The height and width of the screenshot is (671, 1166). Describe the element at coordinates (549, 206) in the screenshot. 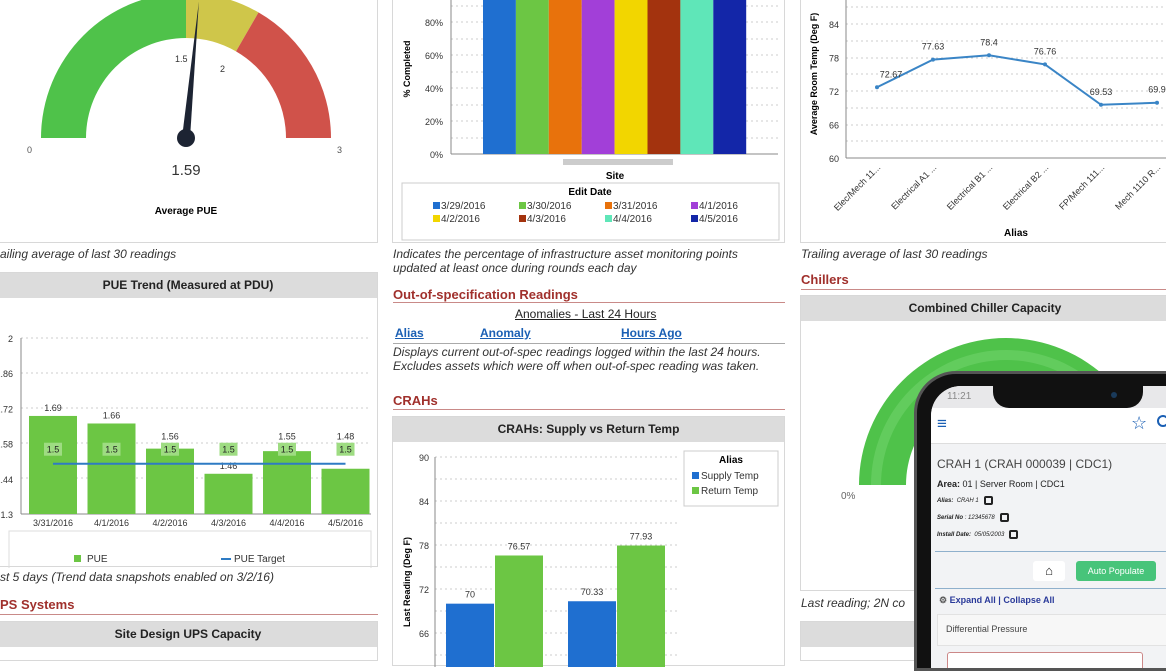

I see `legend-label: 3/30/2016` at that location.